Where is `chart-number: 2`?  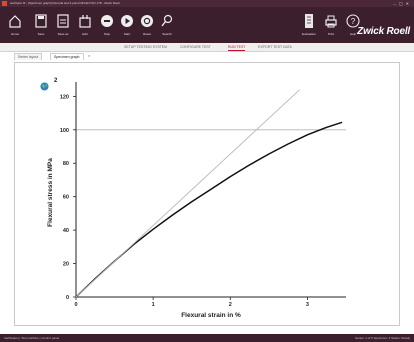
chart-number: 2 is located at coordinates (56, 81).